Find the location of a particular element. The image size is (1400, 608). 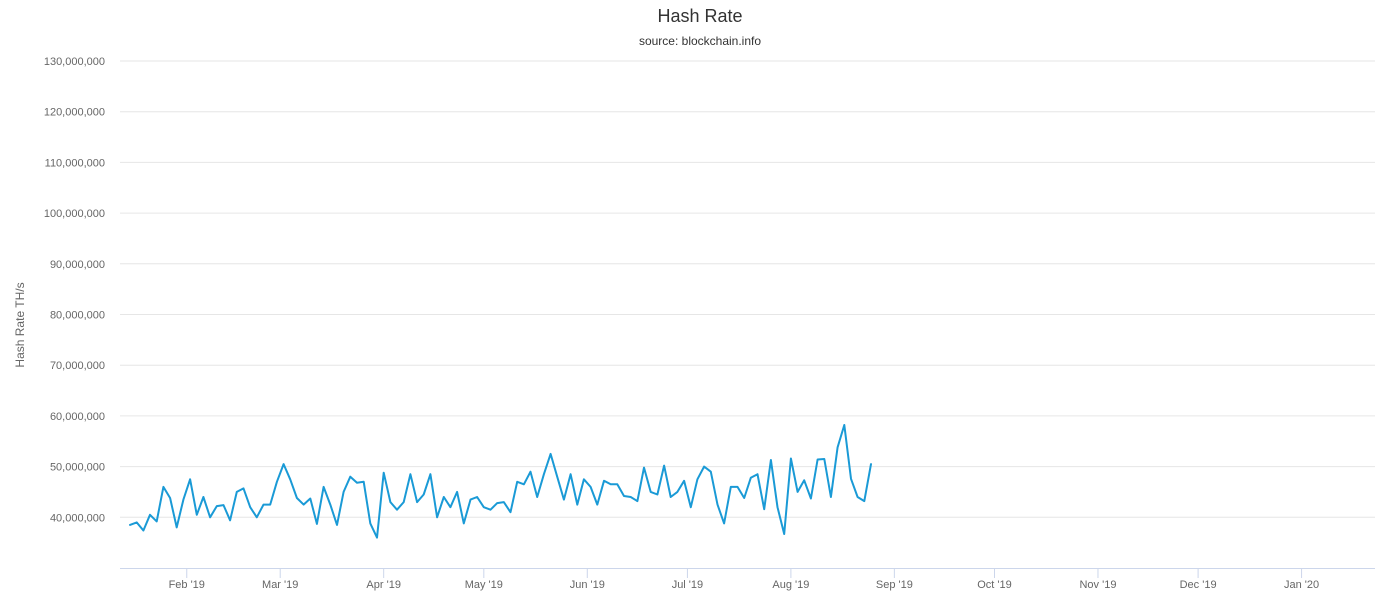

x-tick-label: Aug '19 is located at coordinates (790, 585).